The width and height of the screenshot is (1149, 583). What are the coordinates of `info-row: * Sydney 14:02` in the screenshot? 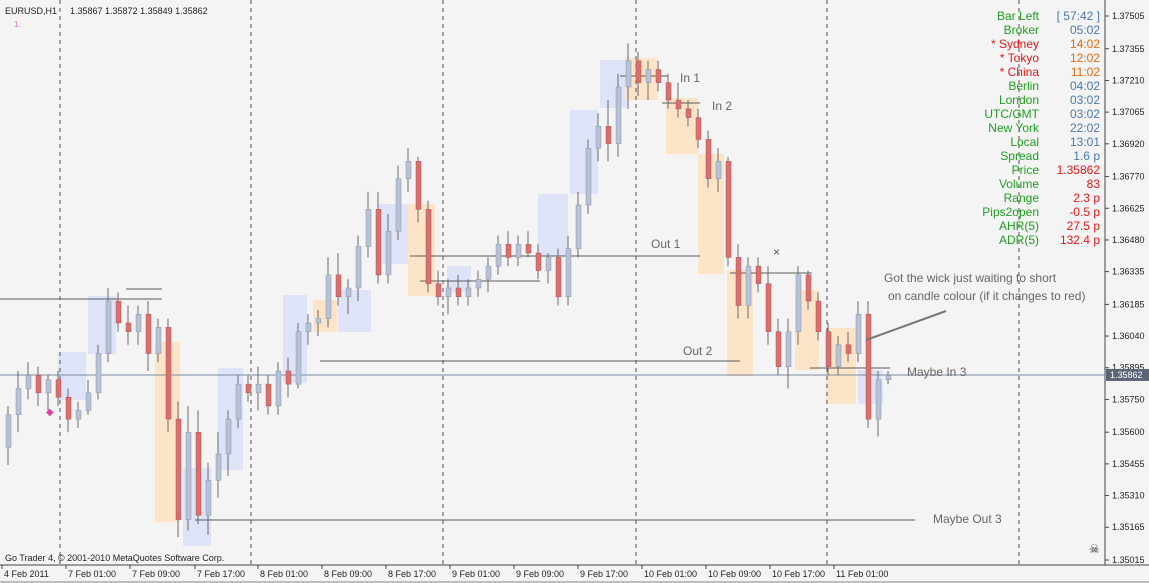 It's located at (1045, 44).